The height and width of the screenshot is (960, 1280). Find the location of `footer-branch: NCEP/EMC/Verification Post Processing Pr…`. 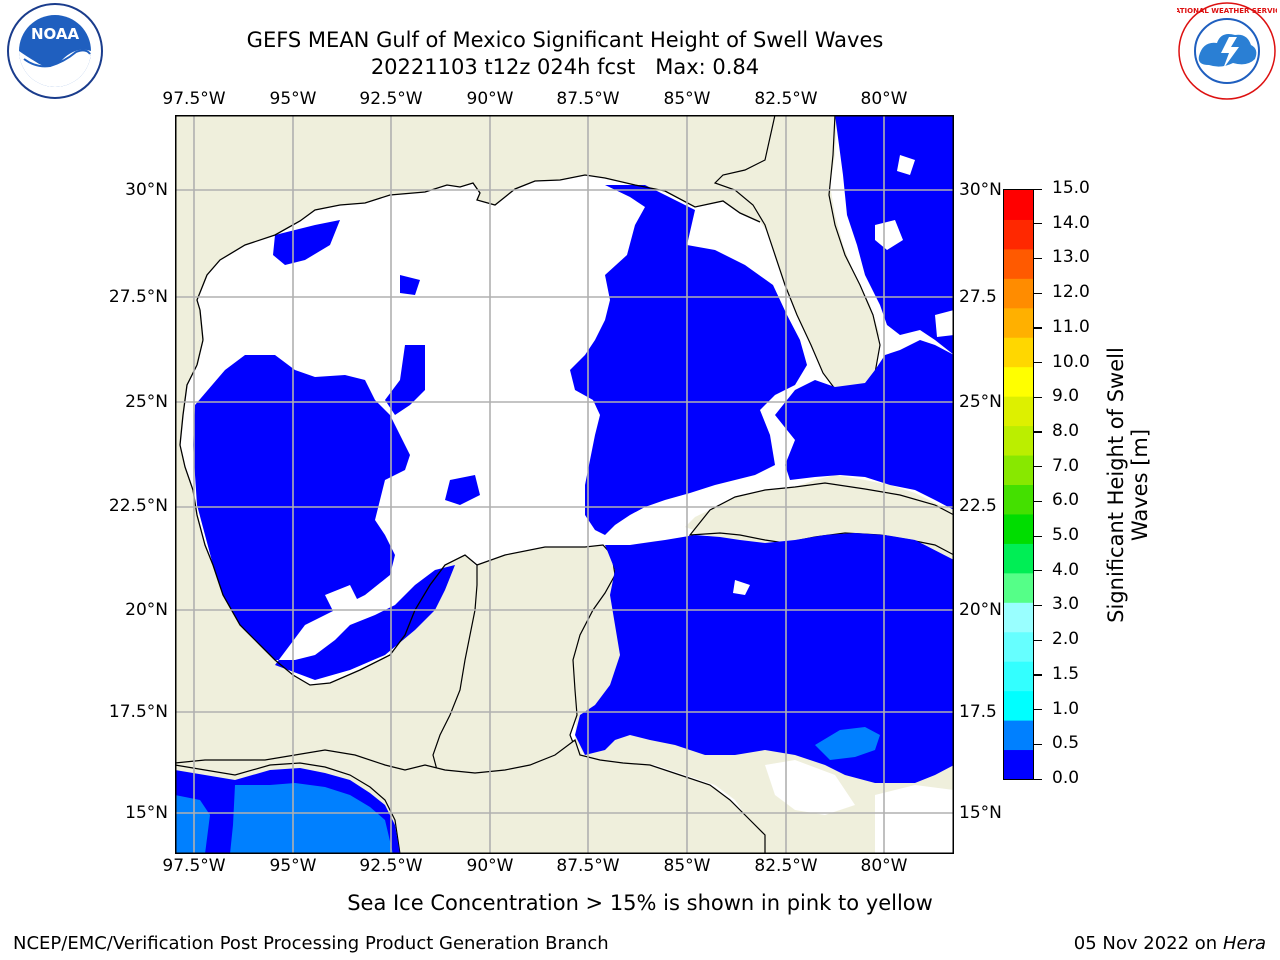

footer-branch: NCEP/EMC/Verification Post Processing Pr… is located at coordinates (311, 943).